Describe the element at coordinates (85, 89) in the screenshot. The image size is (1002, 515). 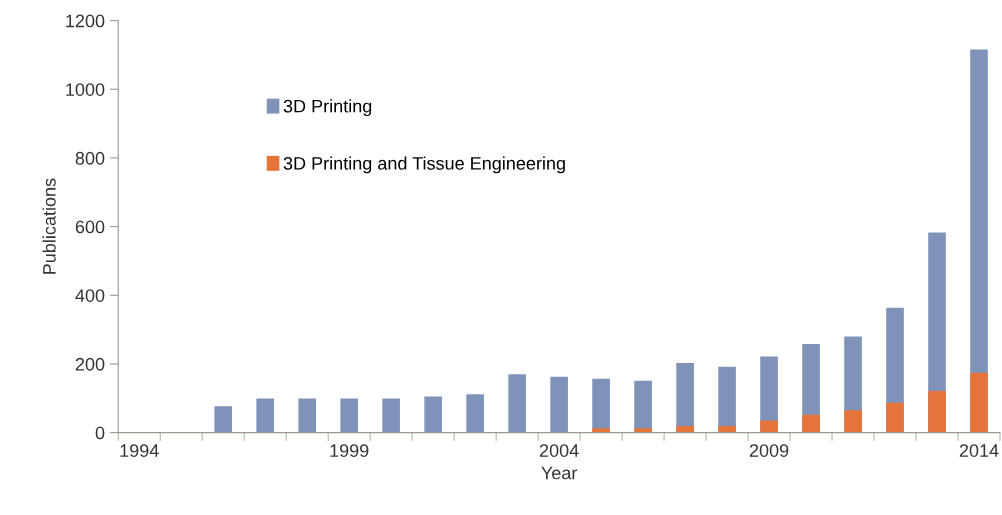
I see `y-tick-label: 1000` at that location.